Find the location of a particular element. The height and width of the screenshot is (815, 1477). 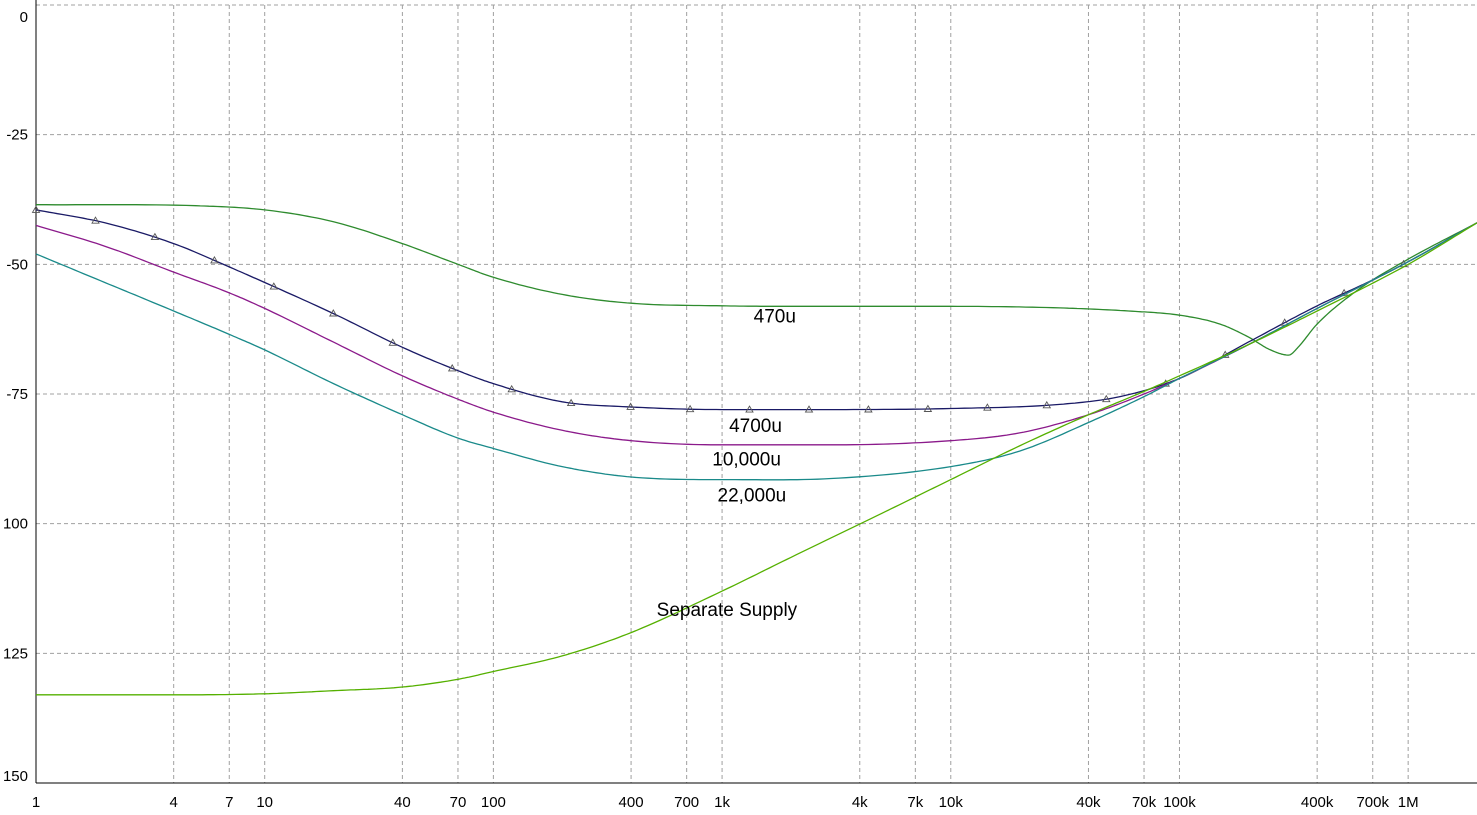

y-tick-label: -50 is located at coordinates (17, 264).